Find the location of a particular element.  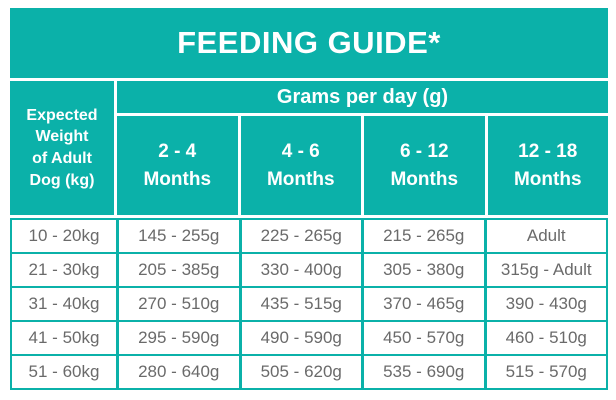

value-cell: 295 - 590g is located at coordinates (179, 338).